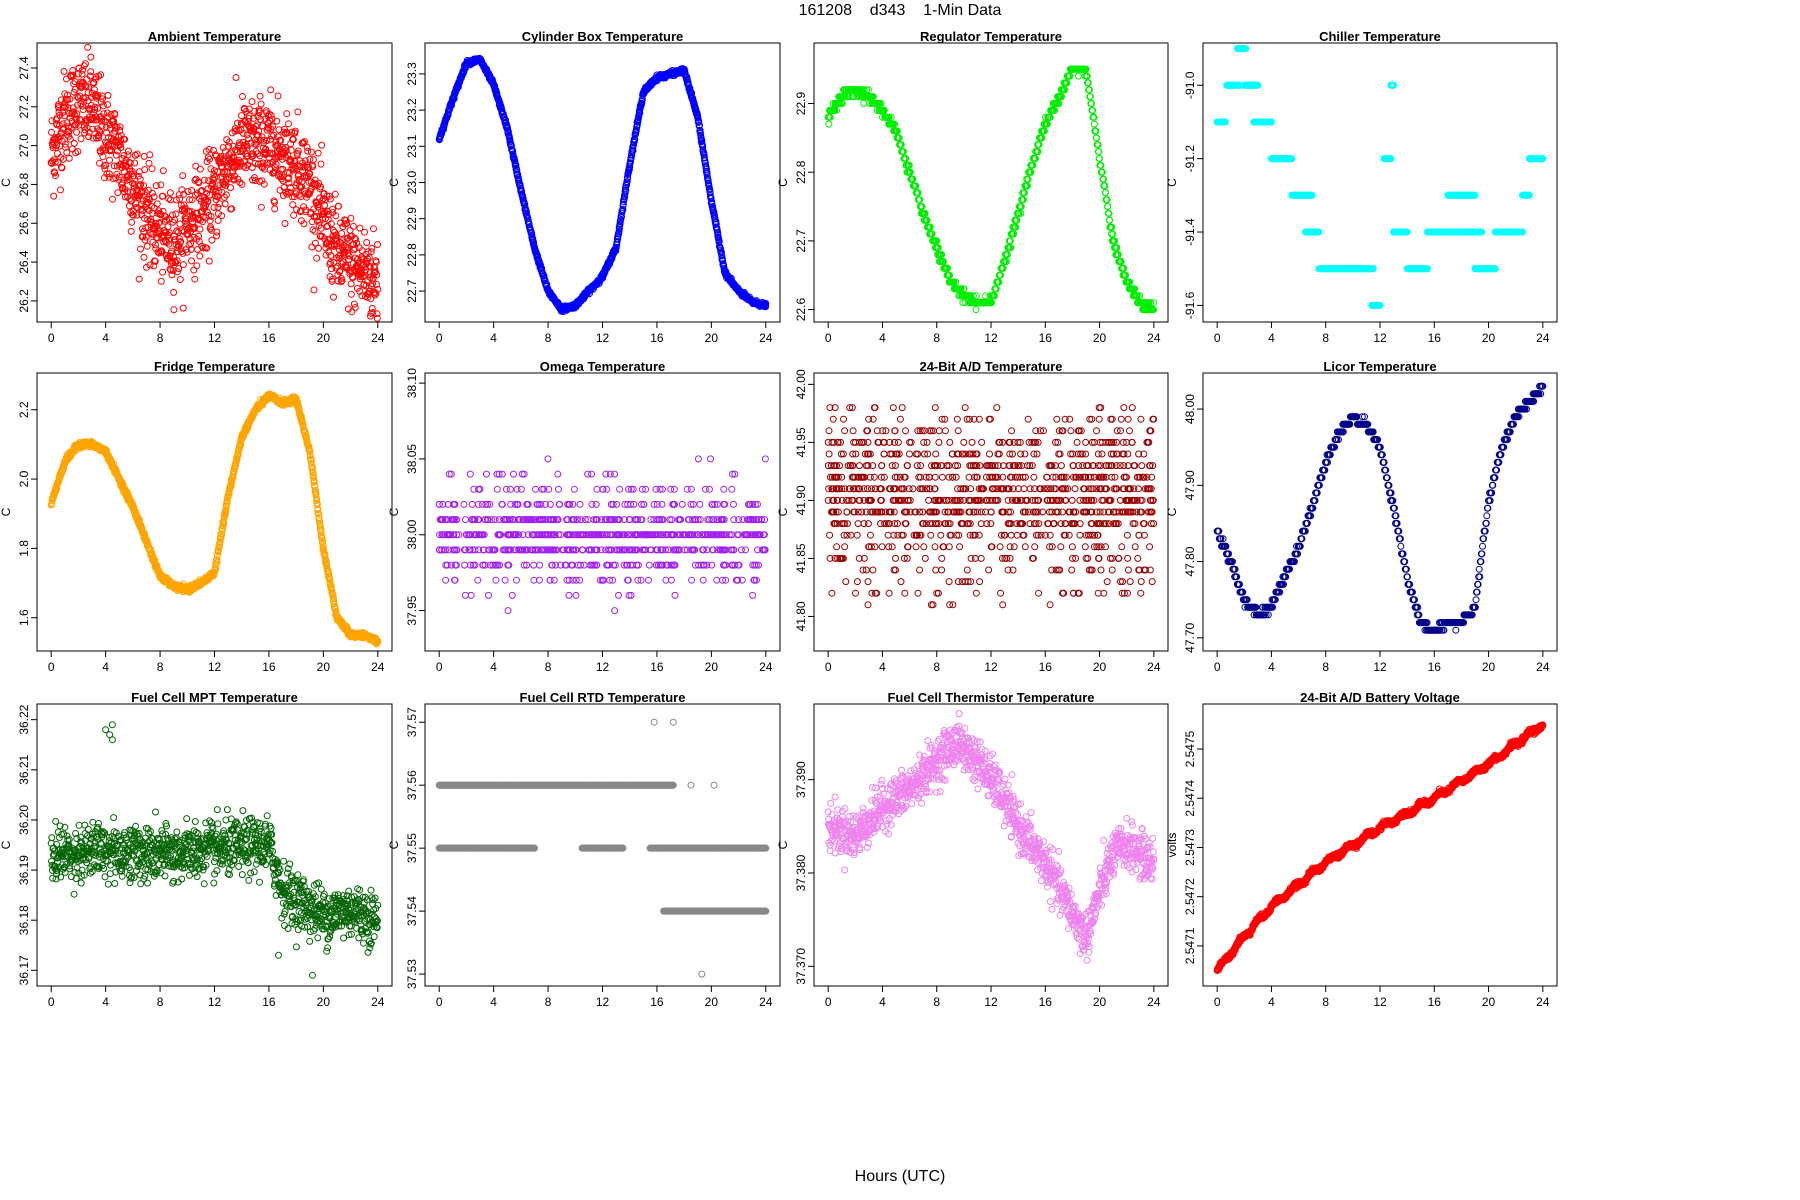  What do you see at coordinates (24, 301) in the screenshot?
I see `y-tick-label: 26.2` at bounding box center [24, 301].